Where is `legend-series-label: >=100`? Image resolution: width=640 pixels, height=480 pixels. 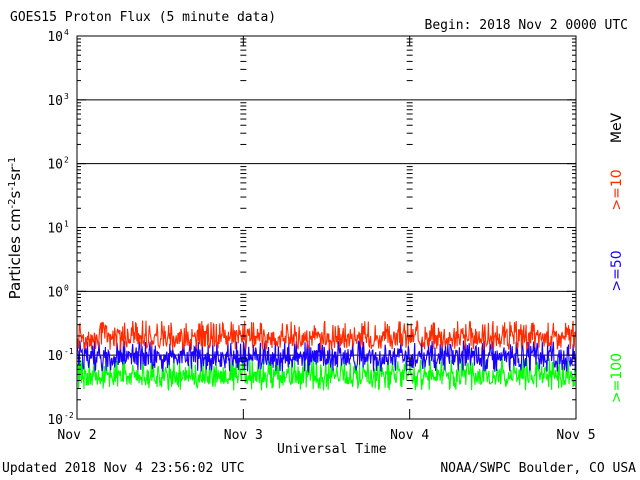
legend-series-label: >=100 is located at coordinates (617, 378).